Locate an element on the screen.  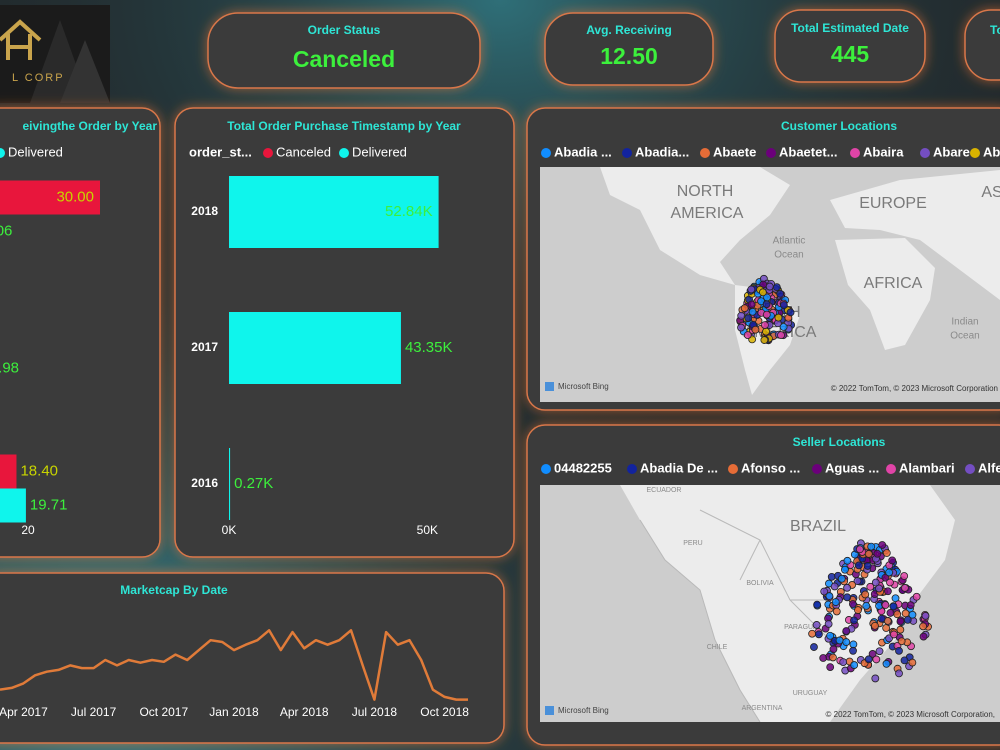
legend-label: Abaira is located at coordinates (883, 151).